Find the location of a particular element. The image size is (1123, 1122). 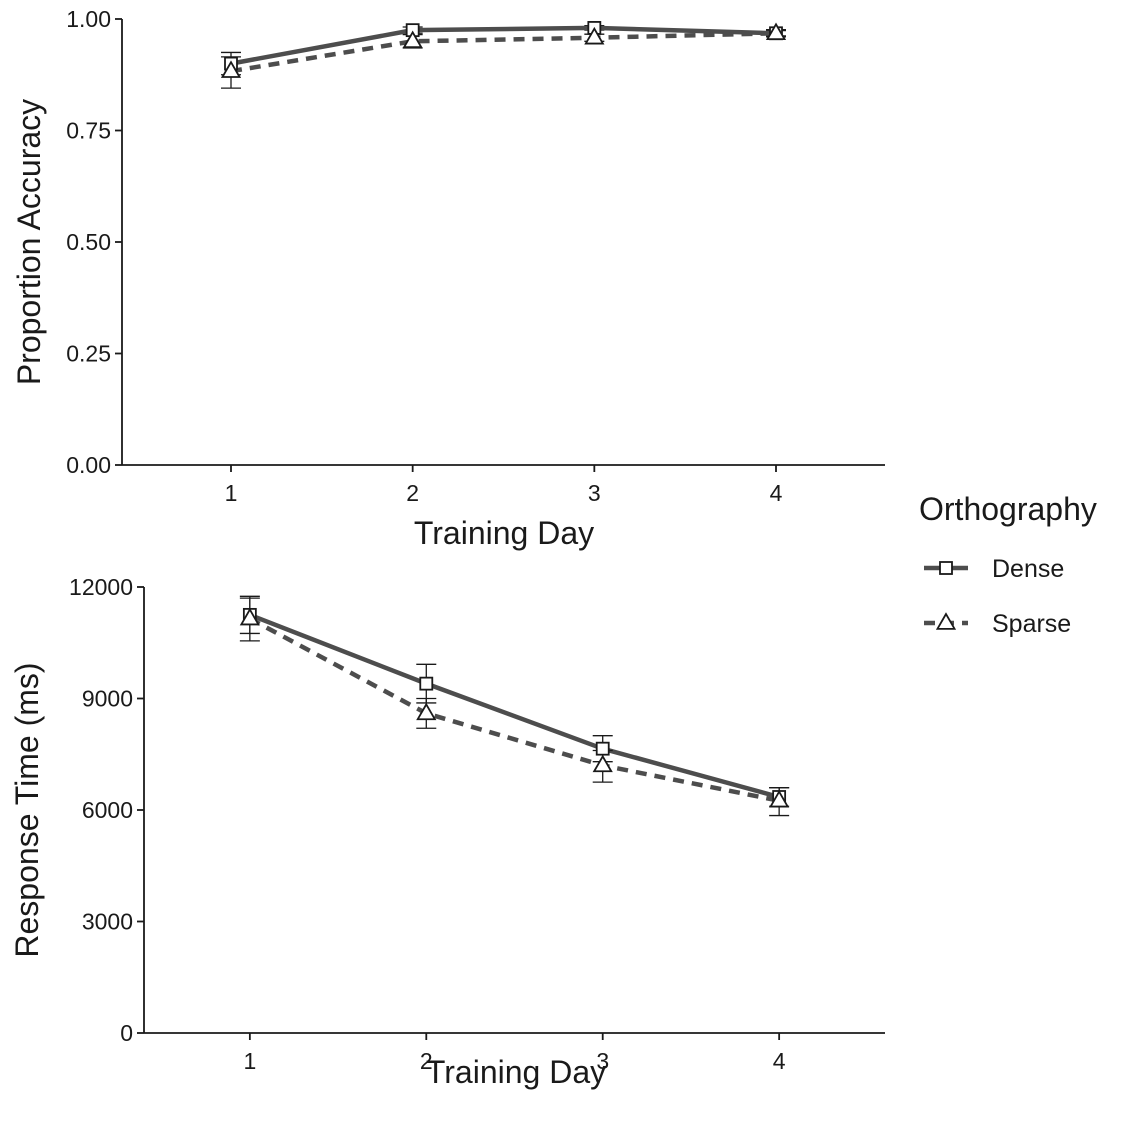

response-time-sparse-series-line is located at coordinates (514, 709).